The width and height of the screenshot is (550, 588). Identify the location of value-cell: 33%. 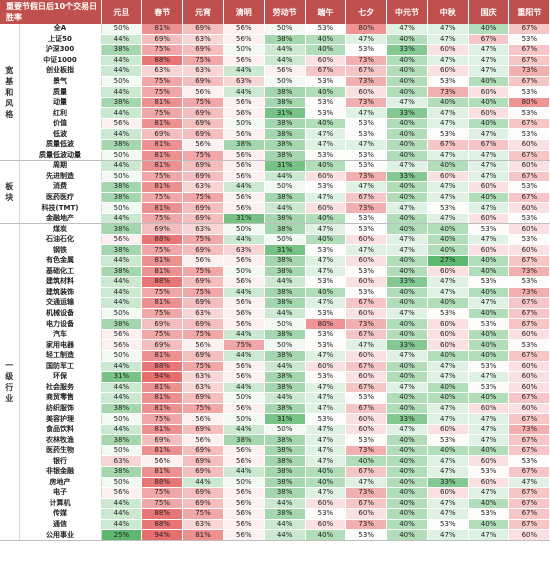
(407, 177).